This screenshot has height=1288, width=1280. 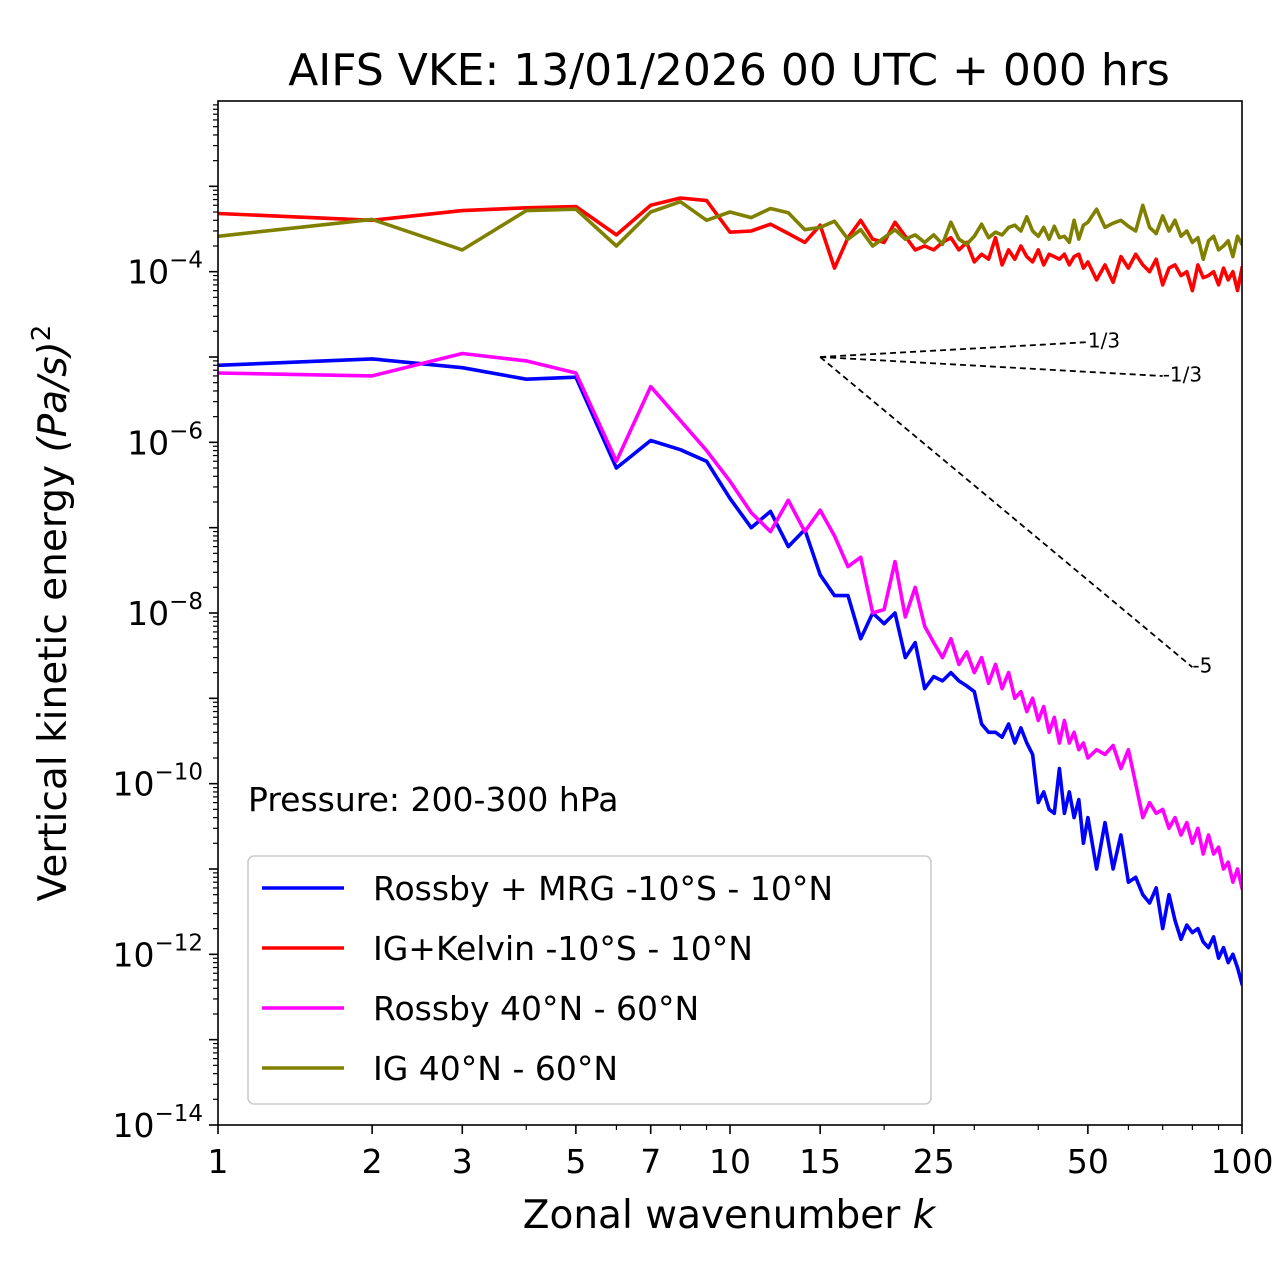 I want to click on x-tick-label: 100, so click(x=1242, y=1161).